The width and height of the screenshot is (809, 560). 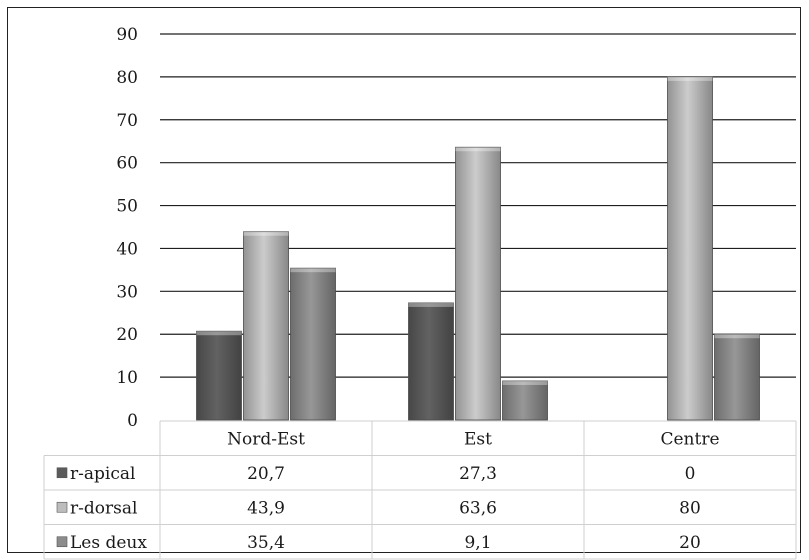 I want to click on data-label: 43,9, so click(x=266, y=508).